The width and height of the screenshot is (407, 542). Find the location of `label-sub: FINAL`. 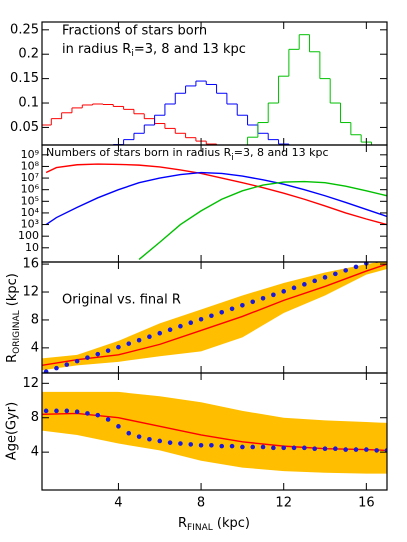

label-sub: FINAL is located at coordinates (200, 528).